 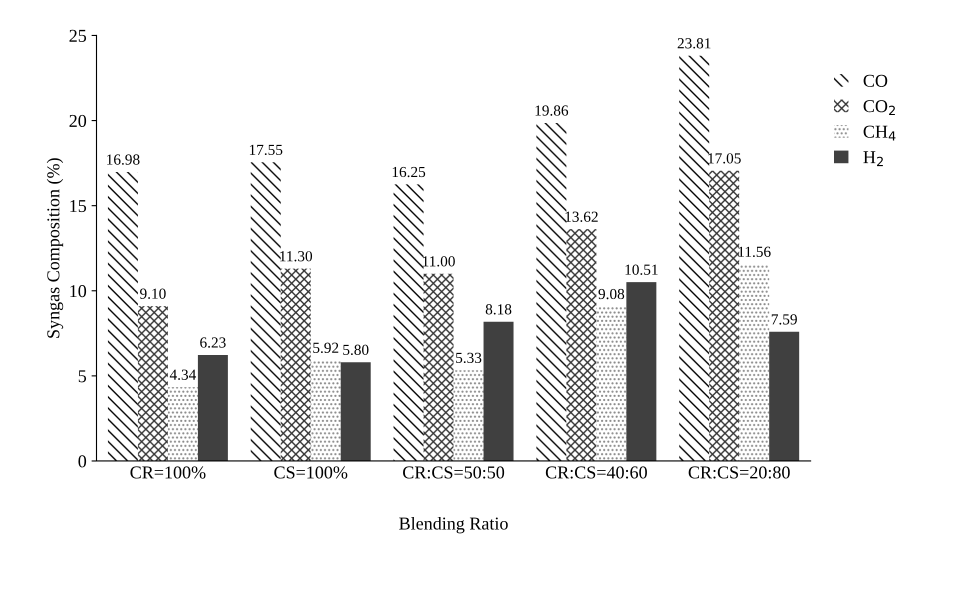 What do you see at coordinates (754, 252) in the screenshot?
I see `data-label: 11.56` at bounding box center [754, 252].